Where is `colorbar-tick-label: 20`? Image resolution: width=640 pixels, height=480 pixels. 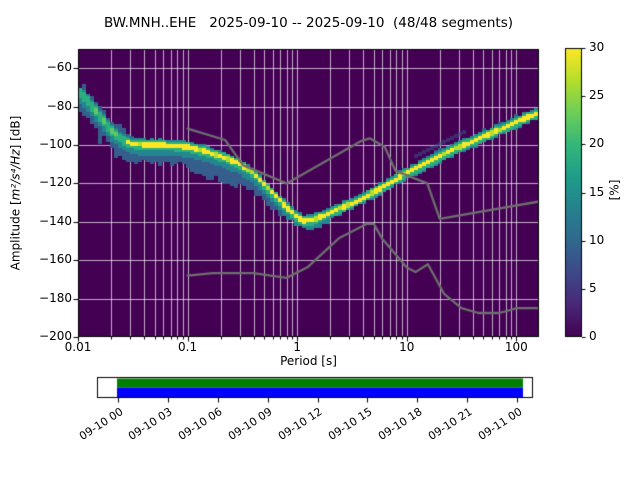 colorbar-tick-label: 20 is located at coordinates (597, 143).